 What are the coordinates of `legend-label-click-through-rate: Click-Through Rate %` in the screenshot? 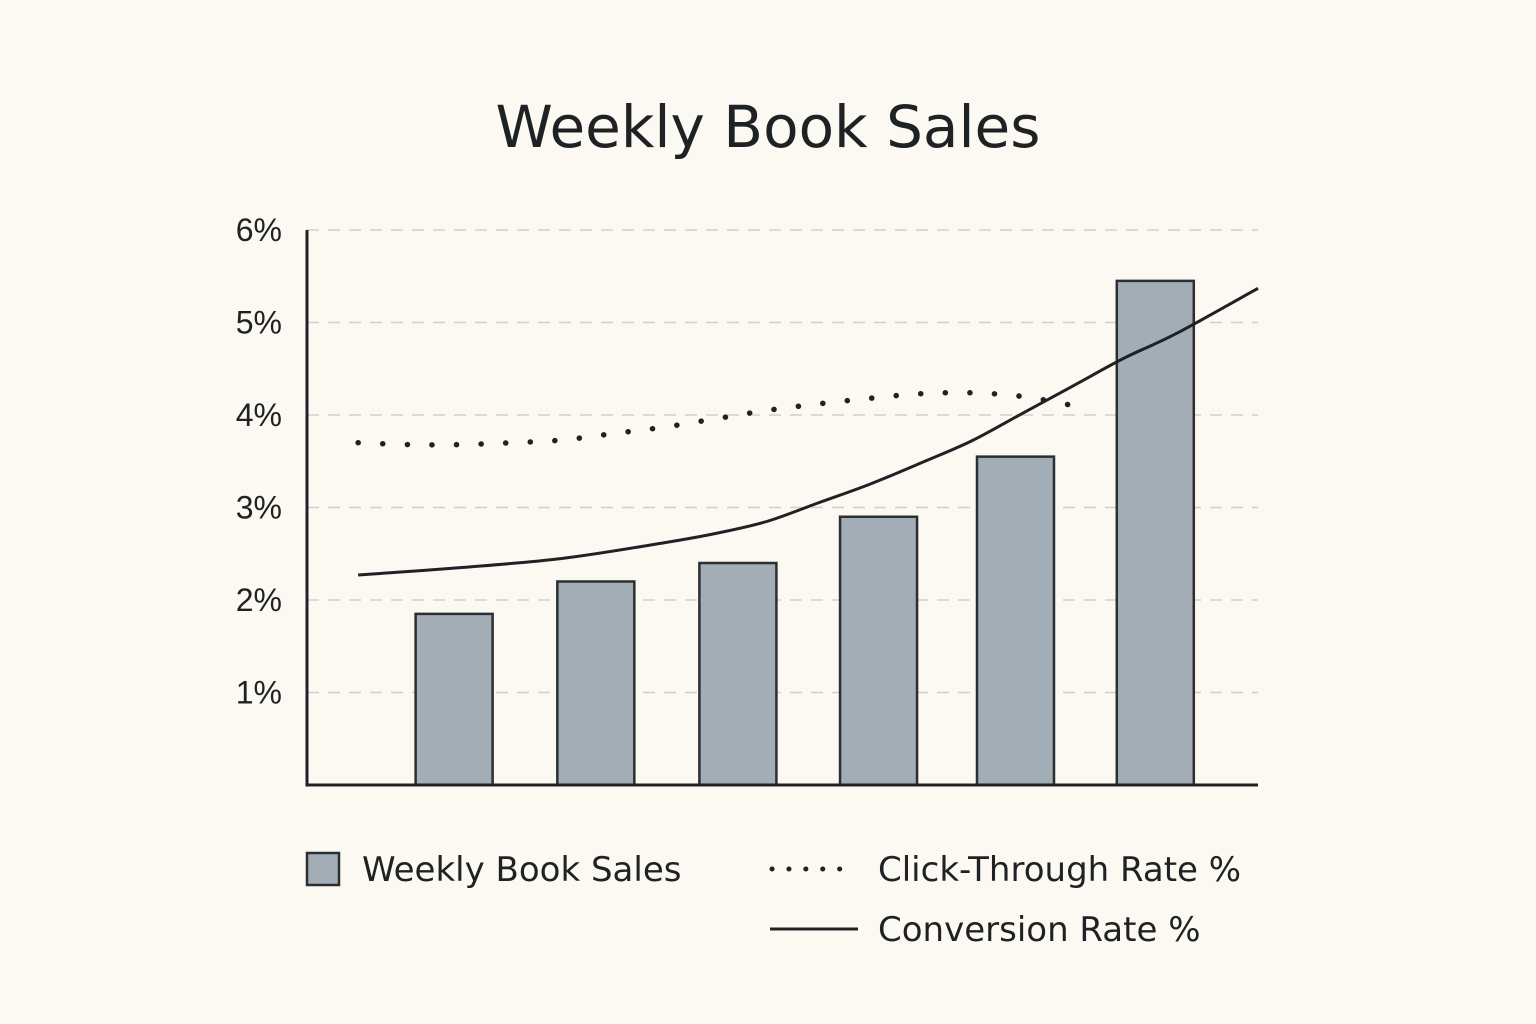 It's located at (1059, 870).